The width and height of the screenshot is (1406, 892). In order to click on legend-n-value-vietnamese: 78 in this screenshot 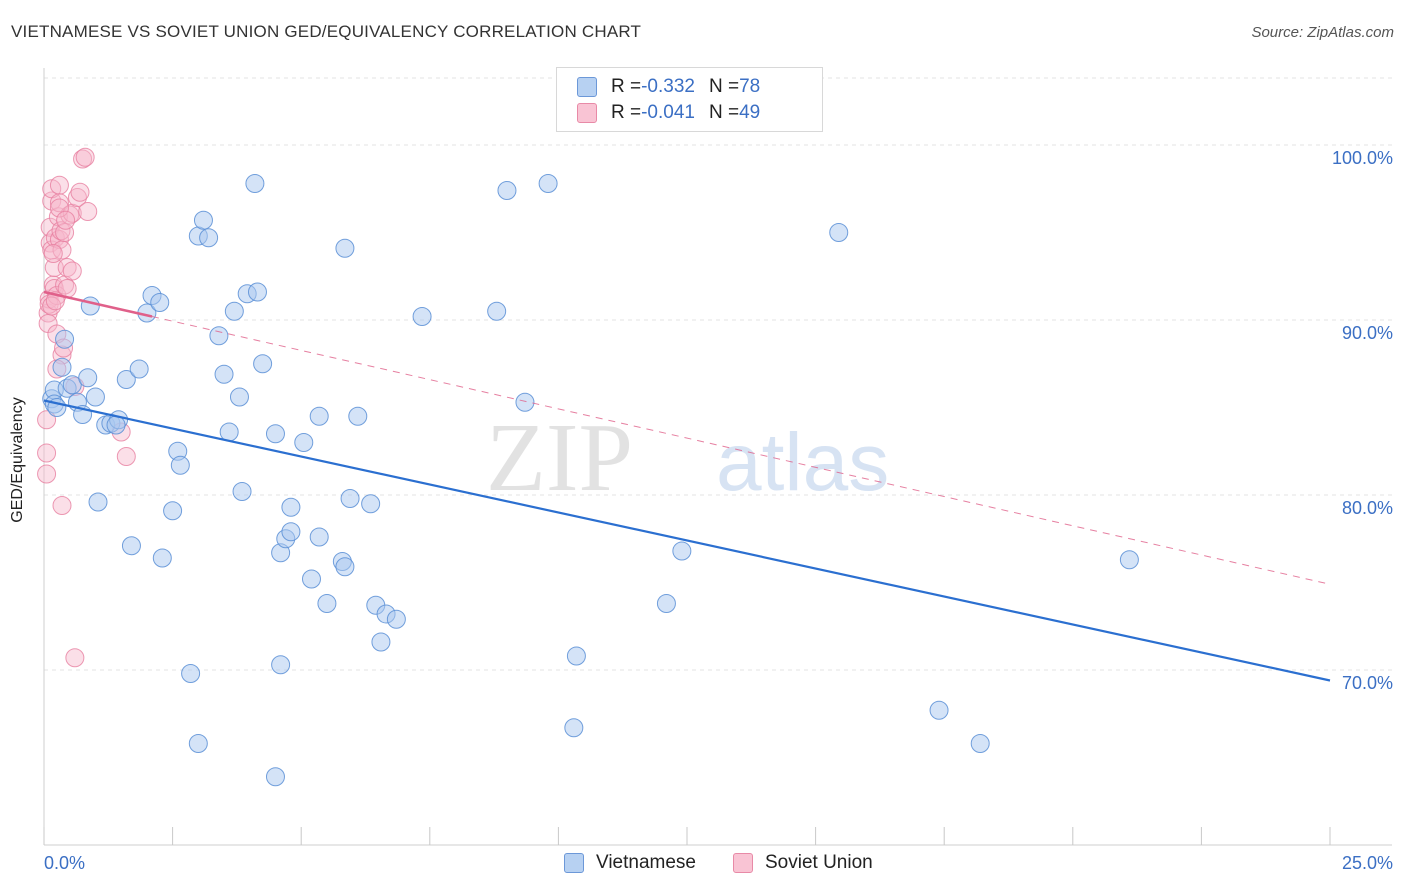, I will do `click(750, 86)`.